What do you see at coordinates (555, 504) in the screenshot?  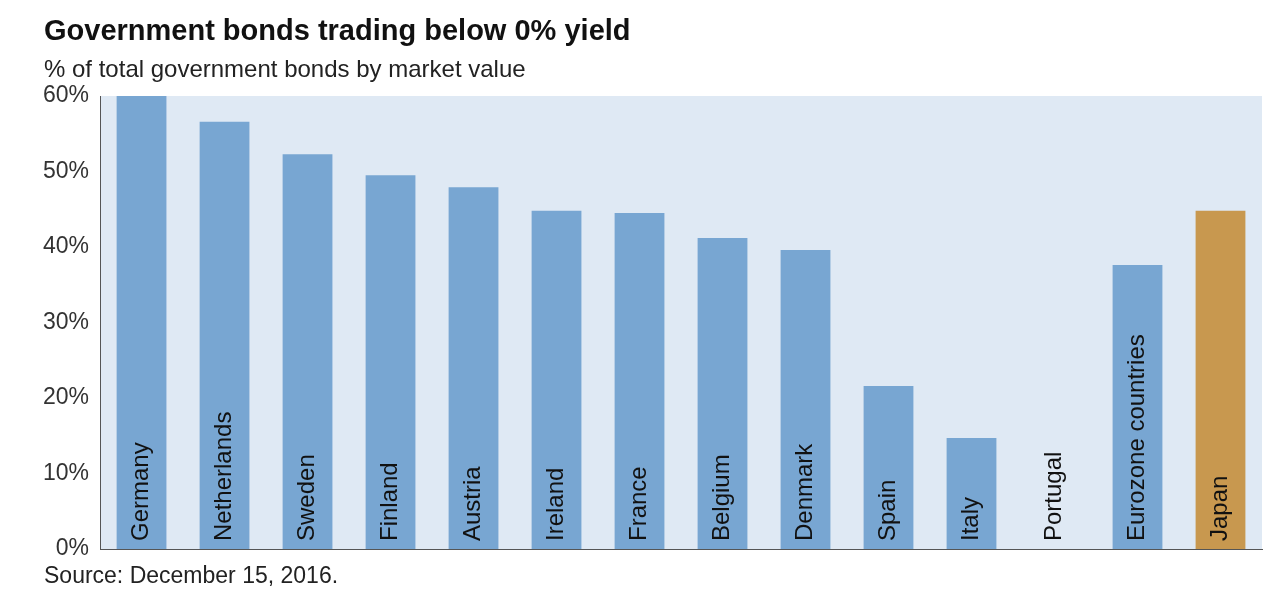 I see `x-tick-label: Ireland` at bounding box center [555, 504].